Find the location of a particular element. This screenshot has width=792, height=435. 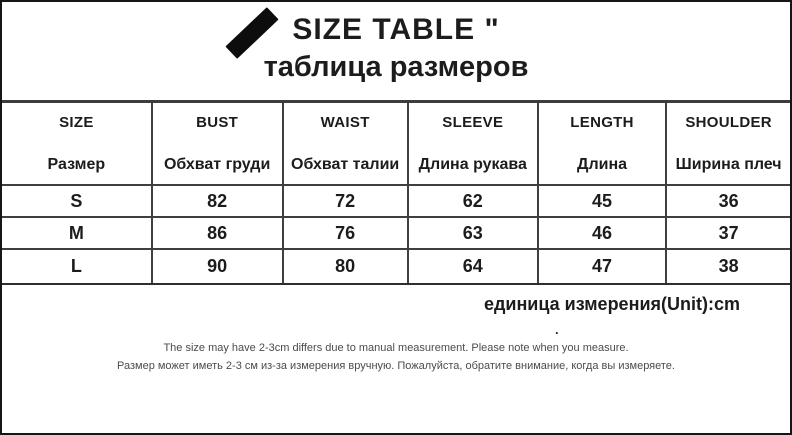

cell-waist: 76 is located at coordinates (345, 233).